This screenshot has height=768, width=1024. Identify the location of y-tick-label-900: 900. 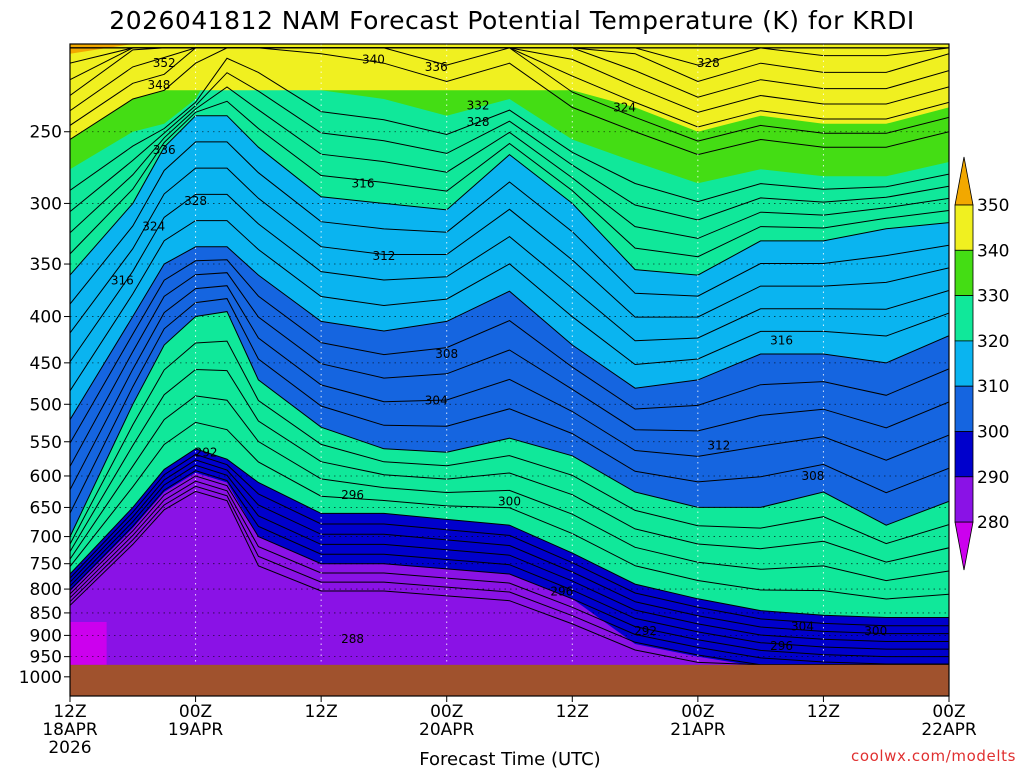
(46, 636).